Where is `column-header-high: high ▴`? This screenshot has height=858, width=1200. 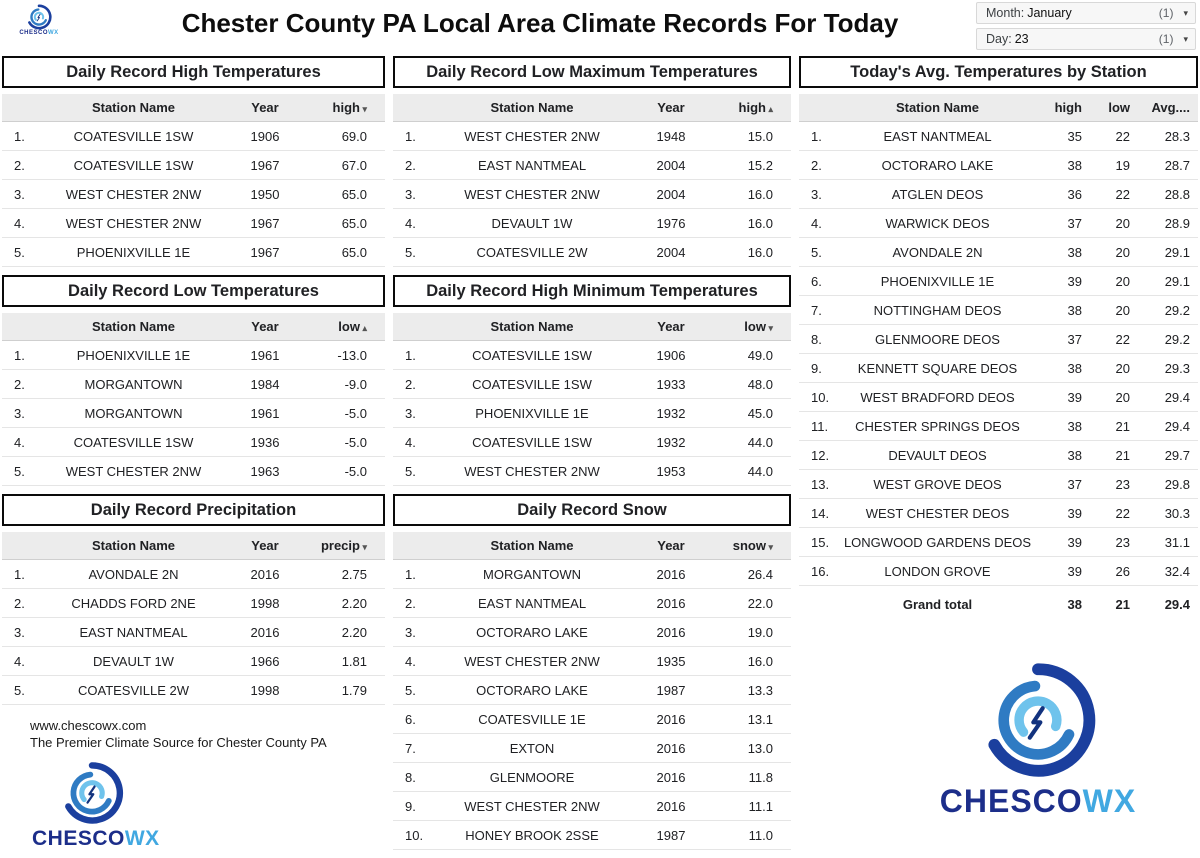
column-header-high: high ▴ is located at coordinates (749, 108).